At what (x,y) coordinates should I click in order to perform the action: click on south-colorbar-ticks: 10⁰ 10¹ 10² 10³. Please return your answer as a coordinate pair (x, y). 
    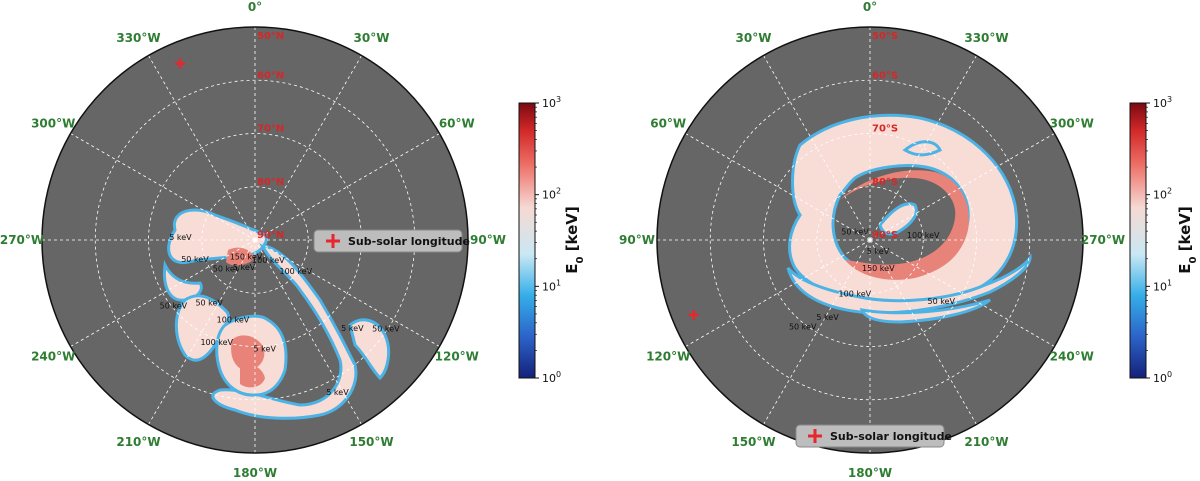
    Looking at the image, I should click on (1159, 240).